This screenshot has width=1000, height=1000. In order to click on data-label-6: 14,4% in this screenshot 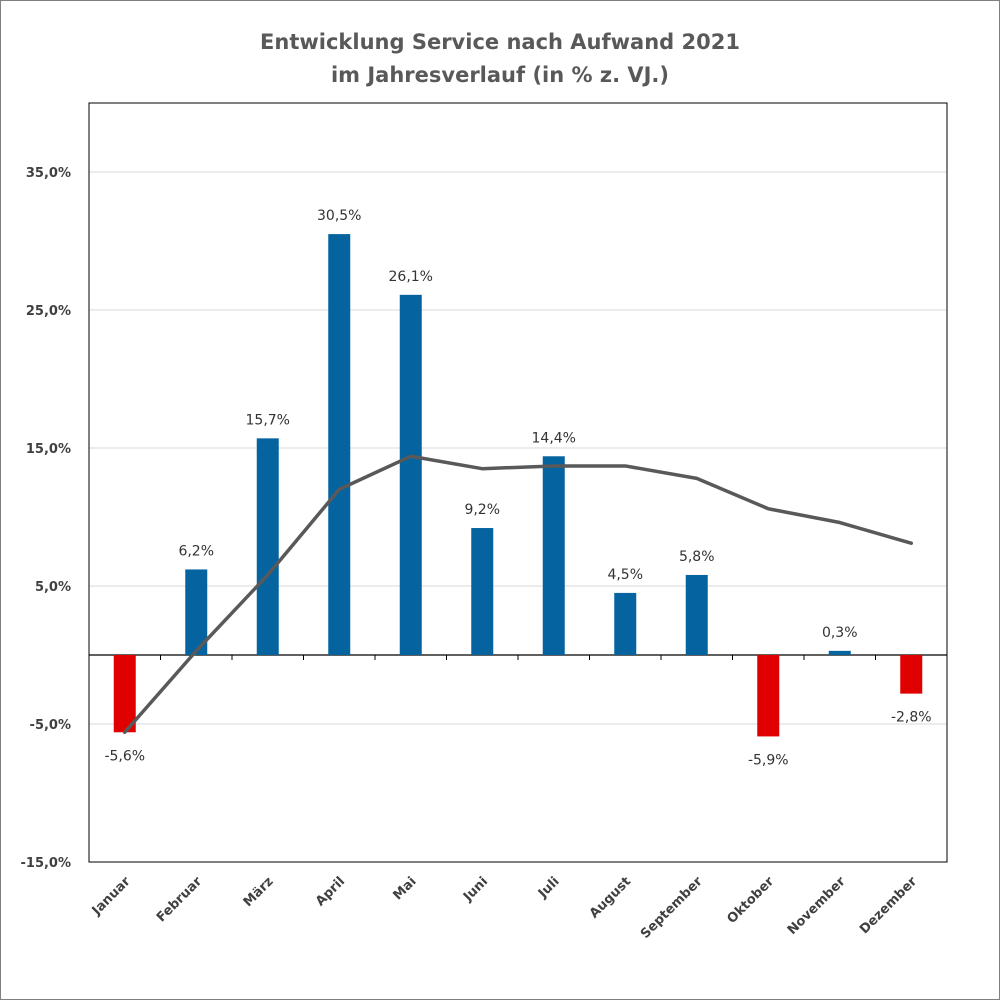, I will do `click(554, 438)`.